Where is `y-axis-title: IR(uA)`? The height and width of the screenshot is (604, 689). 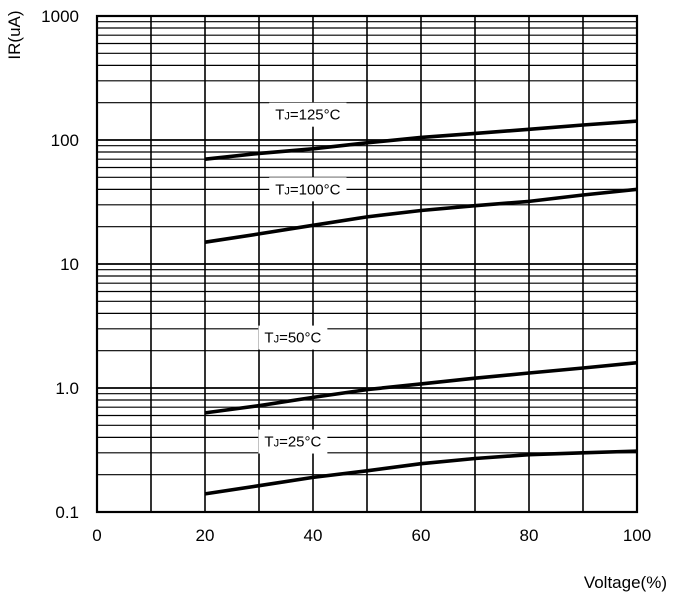
y-axis-title: IR(uA) is located at coordinates (14, 34).